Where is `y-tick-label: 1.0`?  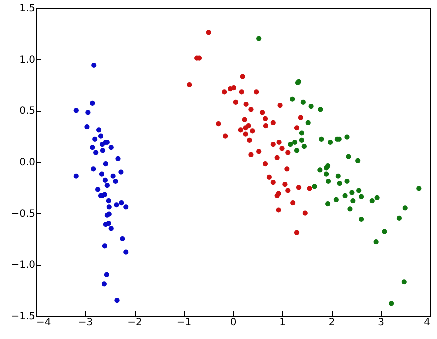
y-tick-label: 1.0 is located at coordinates (28, 60).